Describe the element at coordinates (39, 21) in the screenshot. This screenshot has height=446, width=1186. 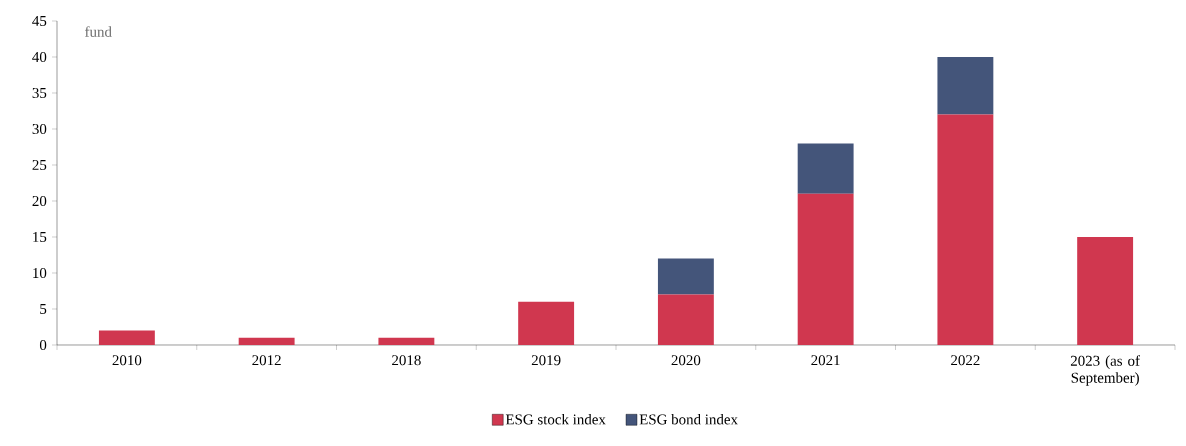
I see `y-tick-label: 45` at that location.